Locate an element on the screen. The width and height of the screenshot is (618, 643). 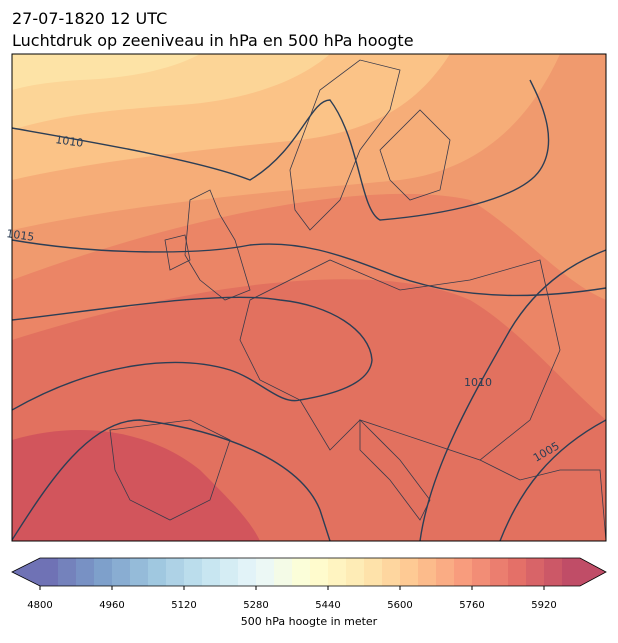
colorbar-tick-label: 5920 is located at coordinates (543, 605).